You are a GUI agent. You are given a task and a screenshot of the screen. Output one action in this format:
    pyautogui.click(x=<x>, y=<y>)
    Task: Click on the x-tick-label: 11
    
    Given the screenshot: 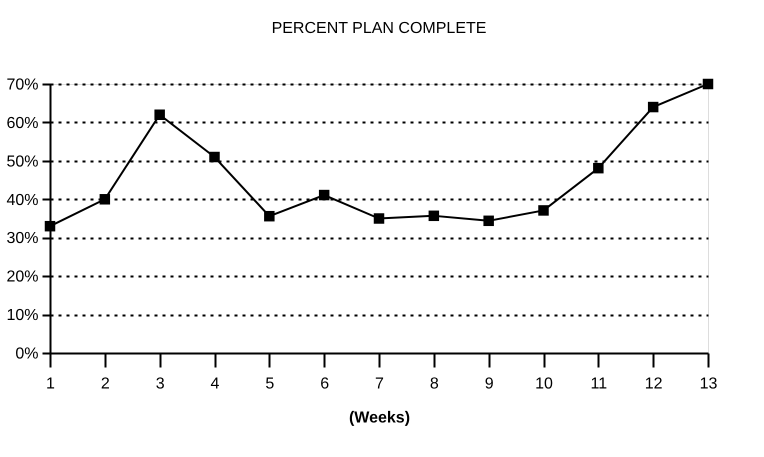 What is the action you would take?
    pyautogui.click(x=599, y=384)
    